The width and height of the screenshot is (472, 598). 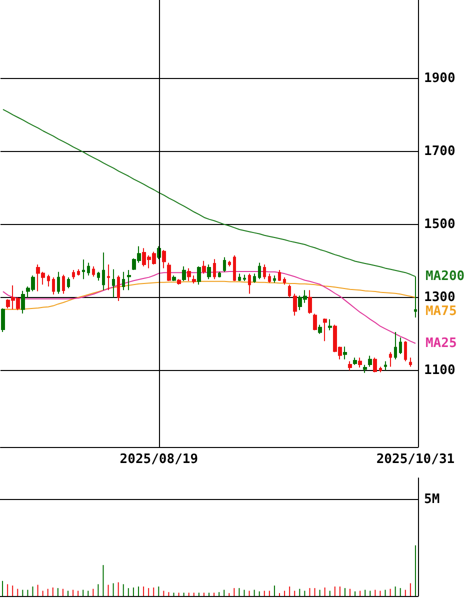 I want to click on y-tick-label: 1300, so click(x=440, y=297).